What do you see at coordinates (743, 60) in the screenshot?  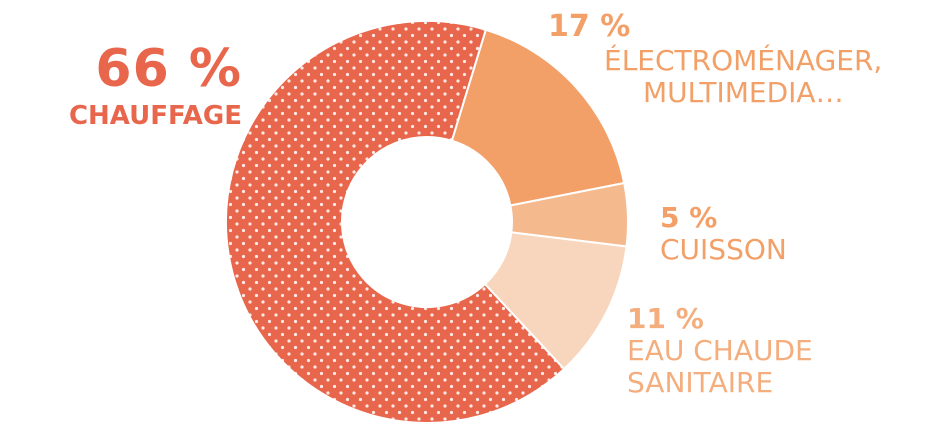 I see `label-electromenager-name-line1: ÉLECTROMÉNAGER,` at bounding box center [743, 60].